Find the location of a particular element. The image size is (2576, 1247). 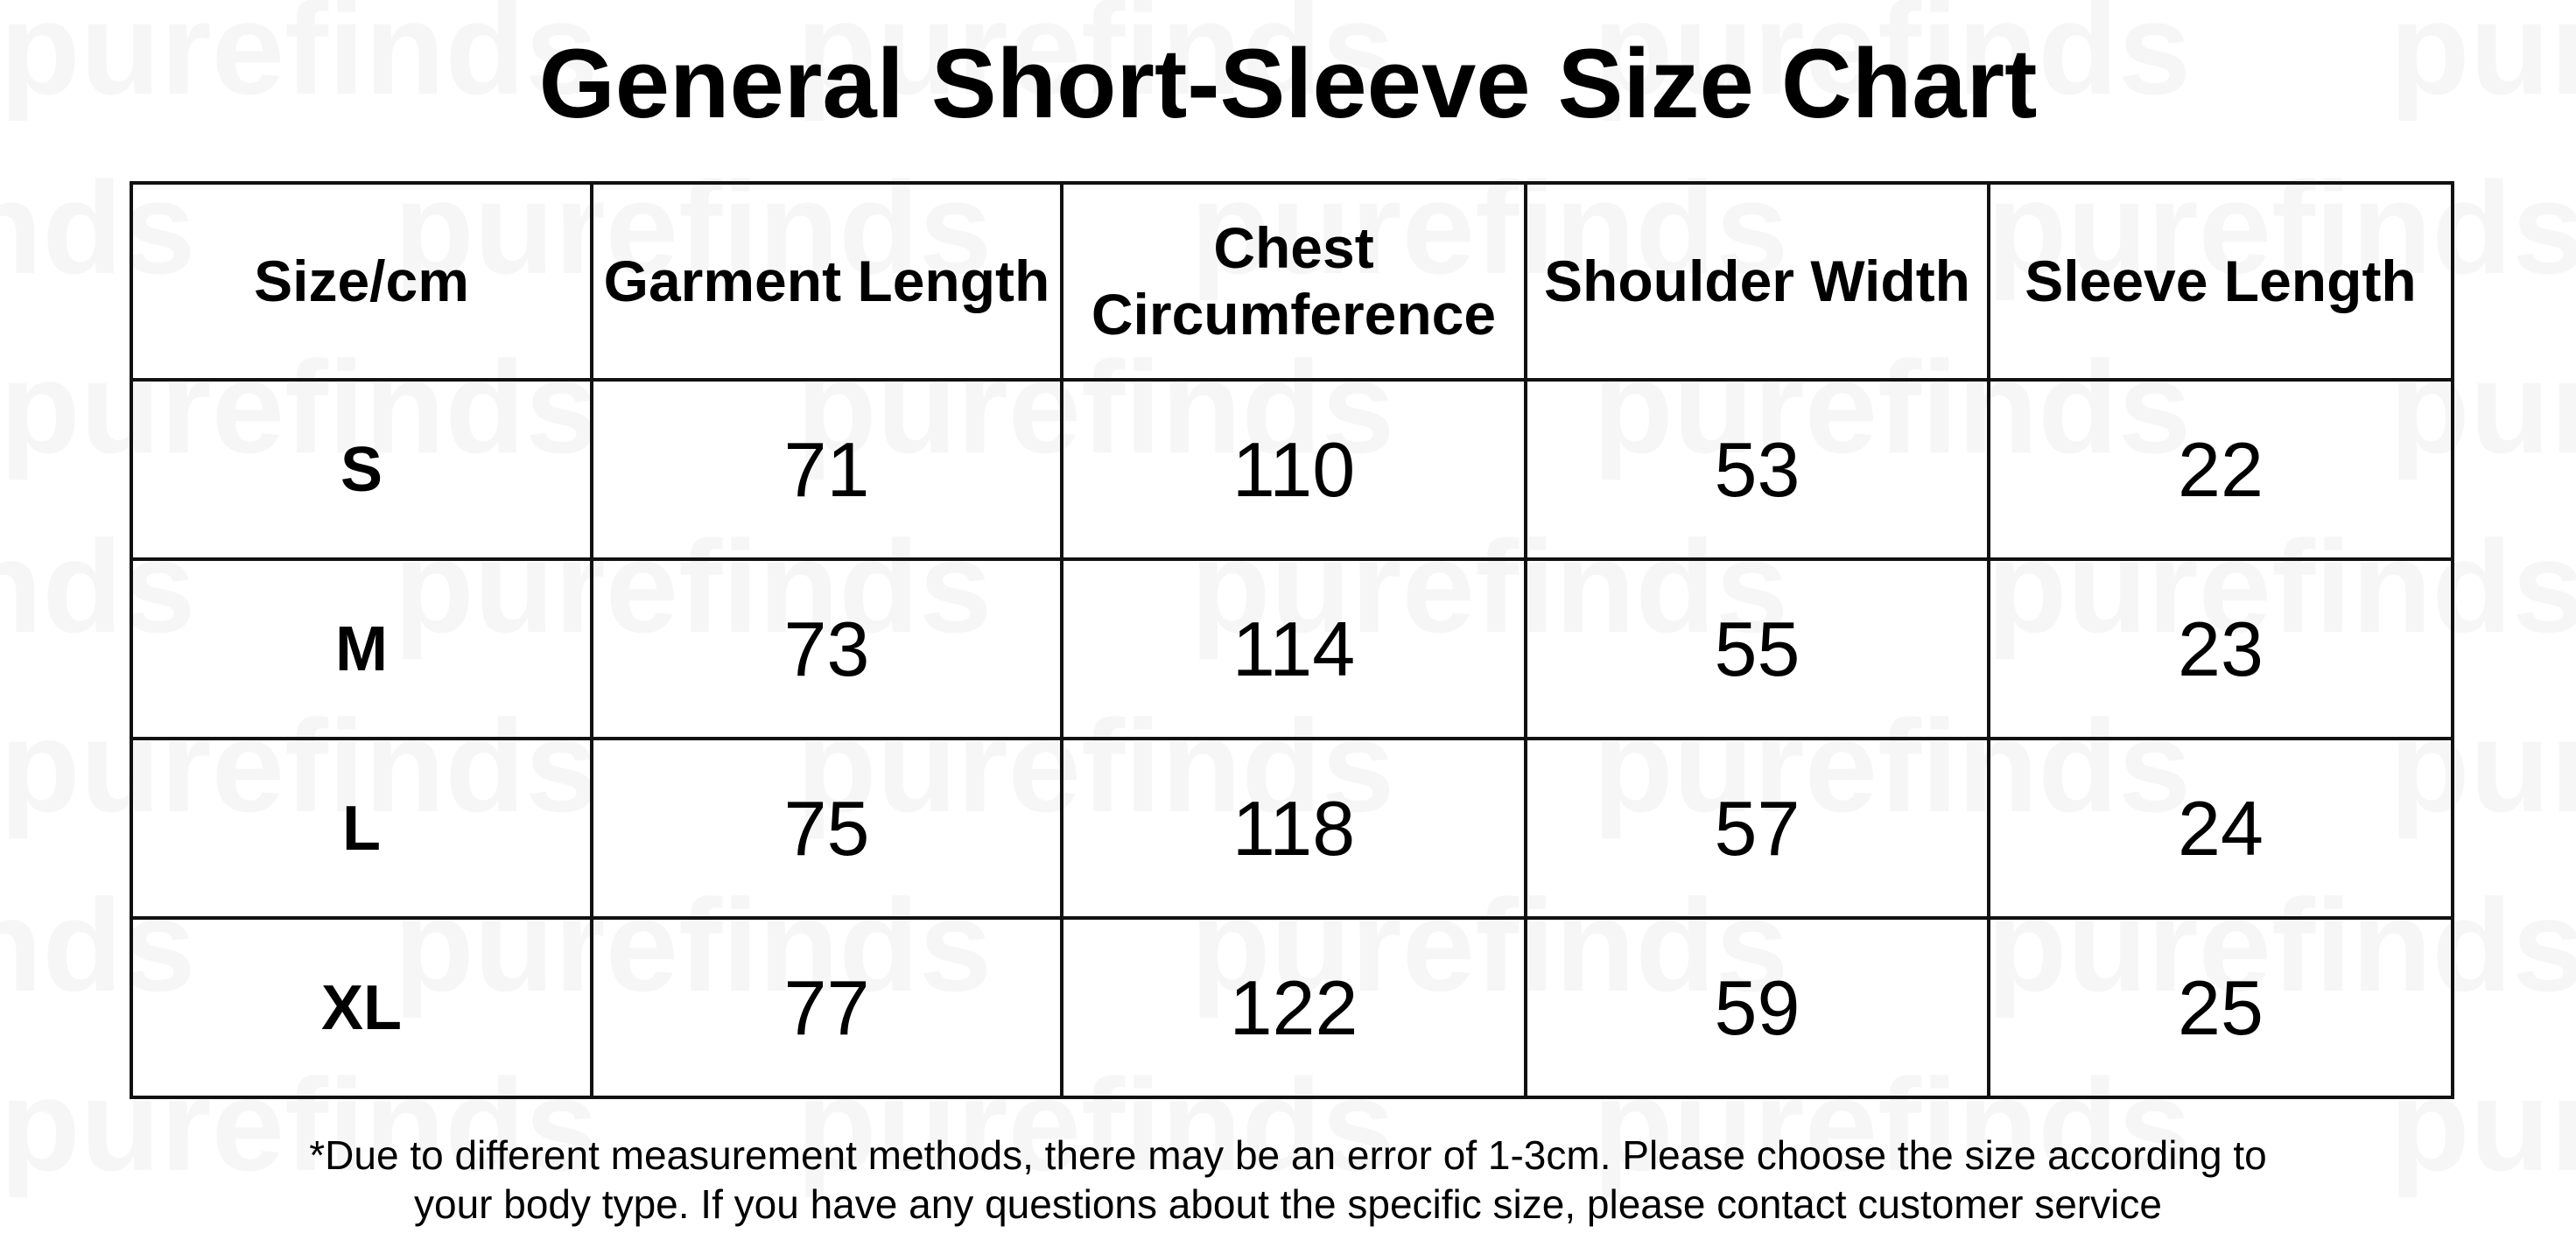

value-cell: 57 is located at coordinates (1757, 828).